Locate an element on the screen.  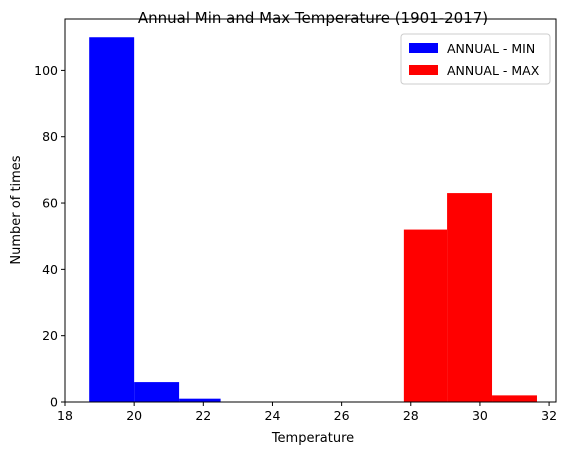
x-tick-label: 30 is located at coordinates (480, 415).